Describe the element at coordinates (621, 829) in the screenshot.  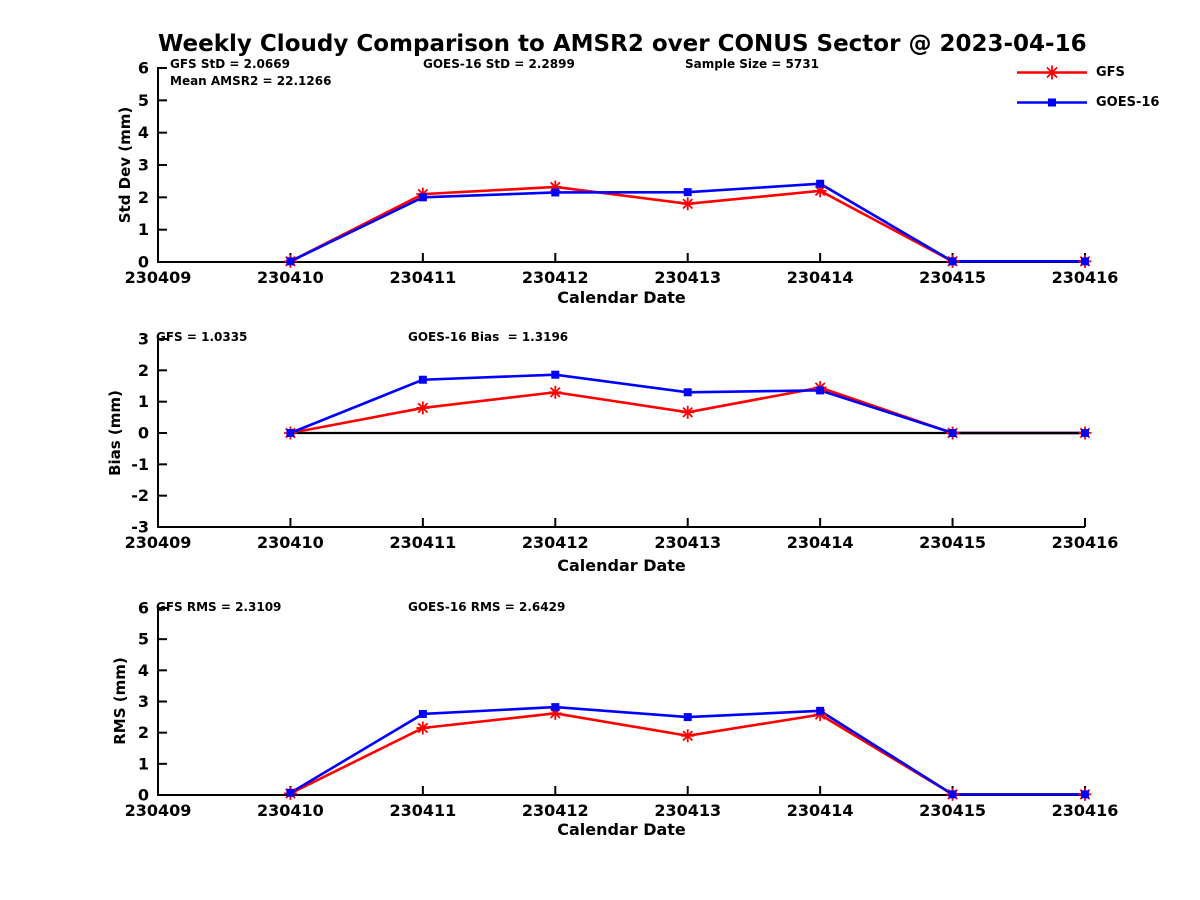
I see `rms-x-axis-label: Calendar Date` at that location.